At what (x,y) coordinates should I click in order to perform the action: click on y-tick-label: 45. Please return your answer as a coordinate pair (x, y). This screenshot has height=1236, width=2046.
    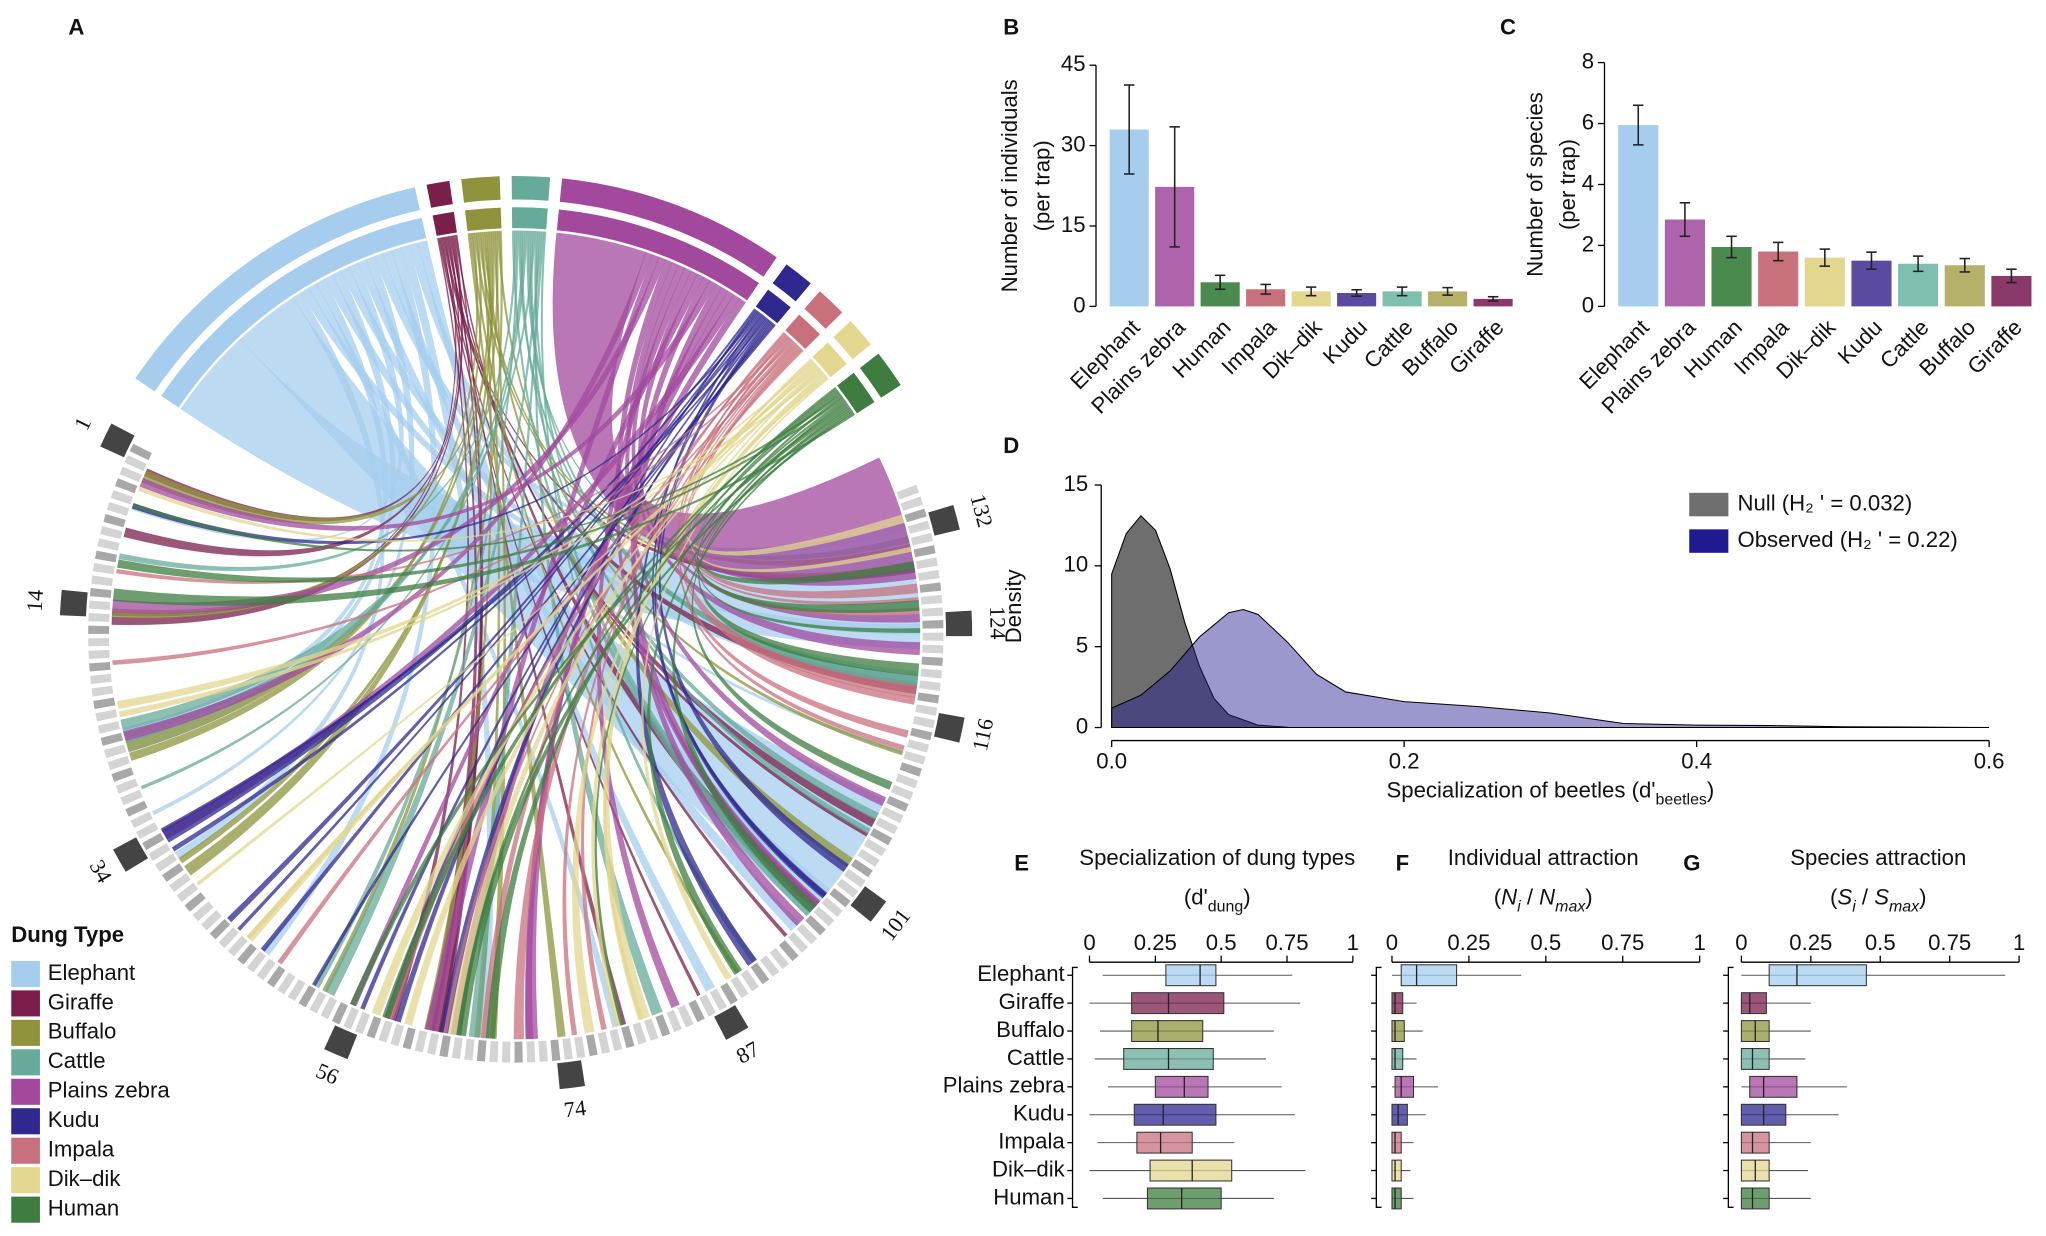
    Looking at the image, I should click on (1073, 63).